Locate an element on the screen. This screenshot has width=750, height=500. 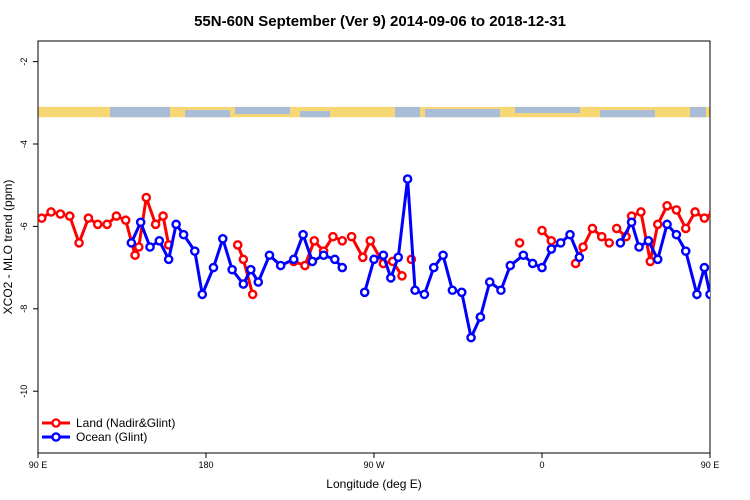
strip-background is located at coordinates (374, 112).